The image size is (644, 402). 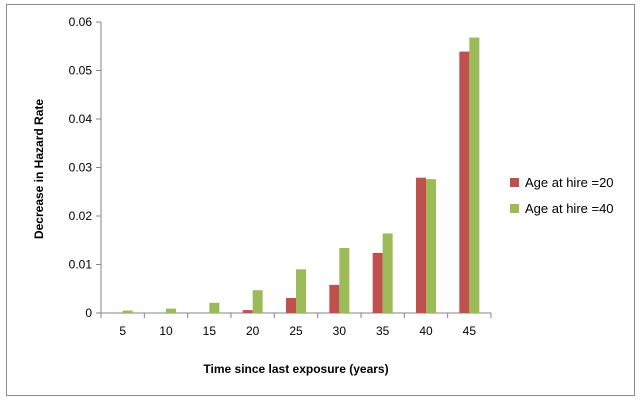 What do you see at coordinates (470, 331) in the screenshot?
I see `x-tick-label: 45` at bounding box center [470, 331].